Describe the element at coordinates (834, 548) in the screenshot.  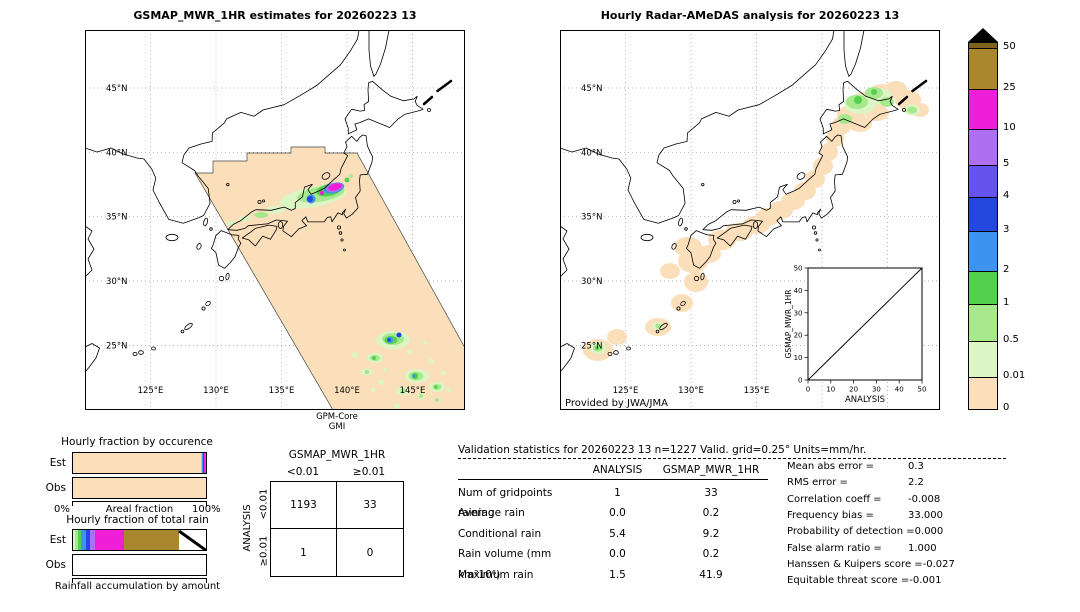
I see `score-label: False alarm ratio =` at that location.